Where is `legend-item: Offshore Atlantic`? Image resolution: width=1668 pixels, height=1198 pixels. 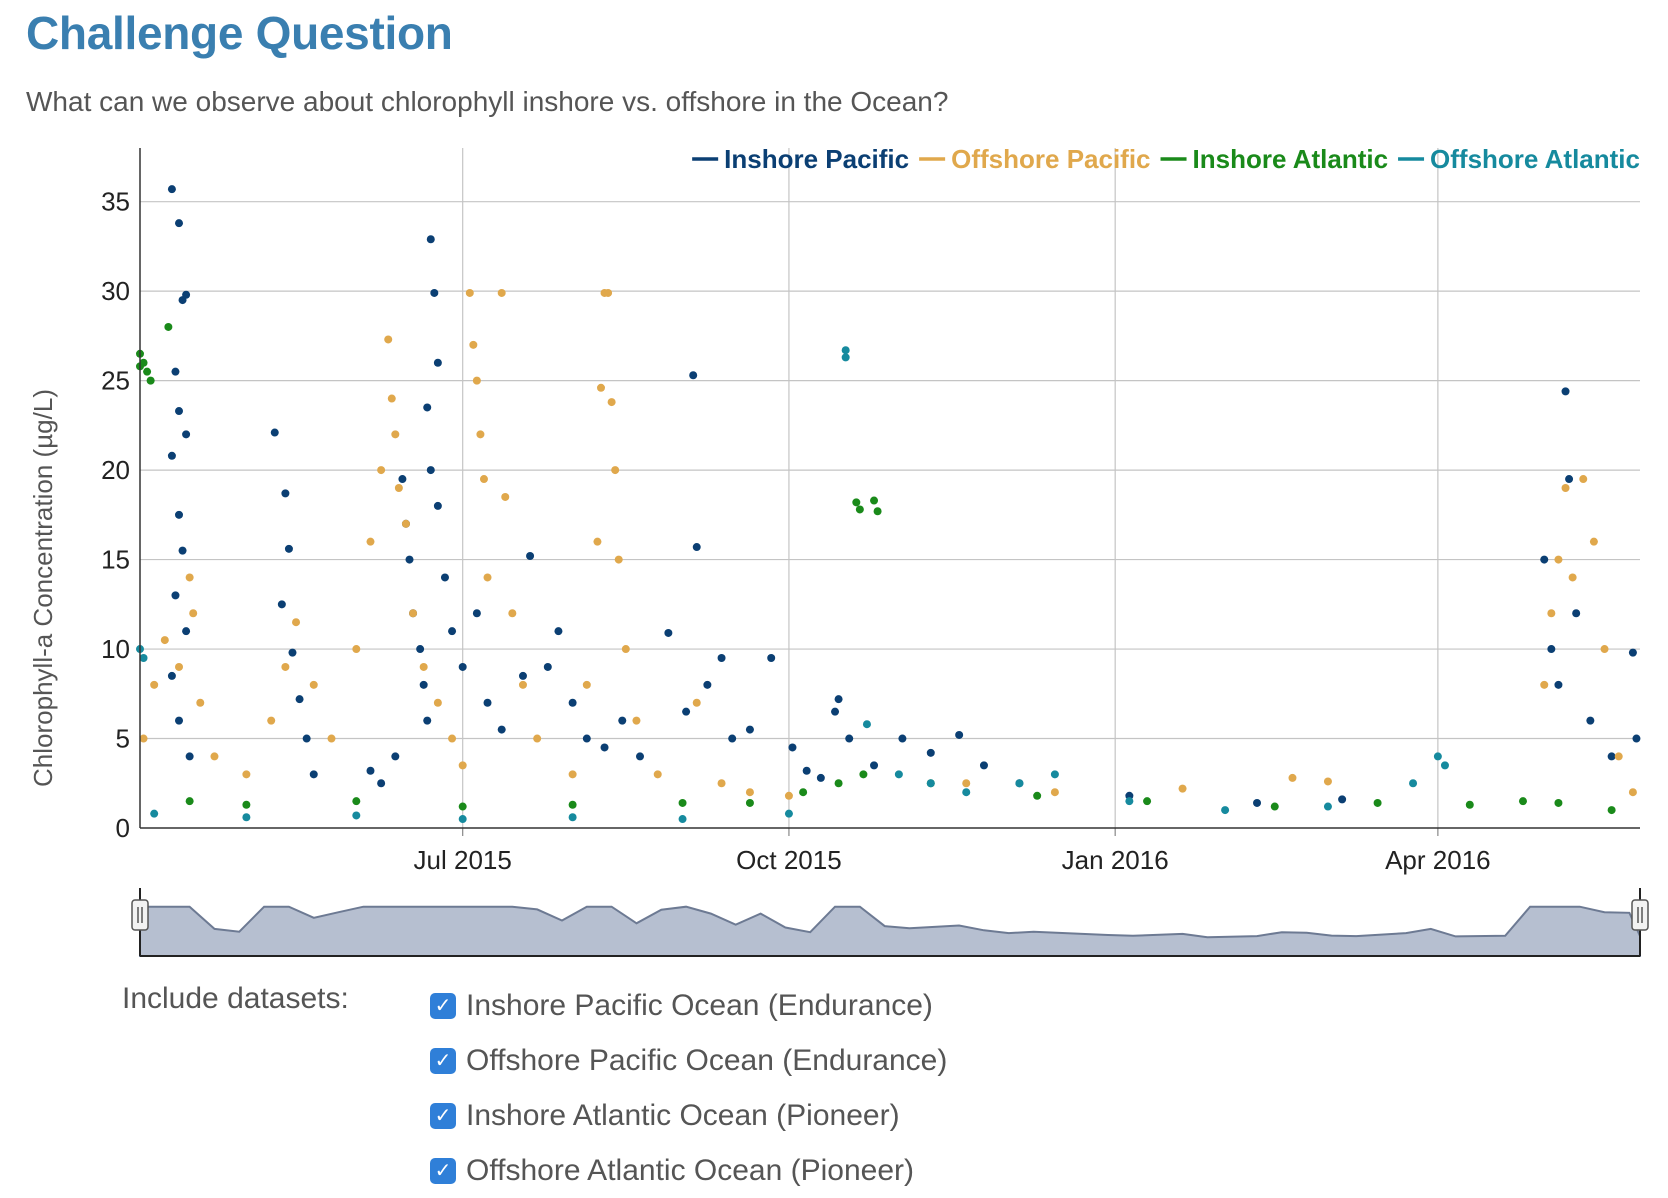
legend-item: Offshore Atlantic is located at coordinates (1519, 159).